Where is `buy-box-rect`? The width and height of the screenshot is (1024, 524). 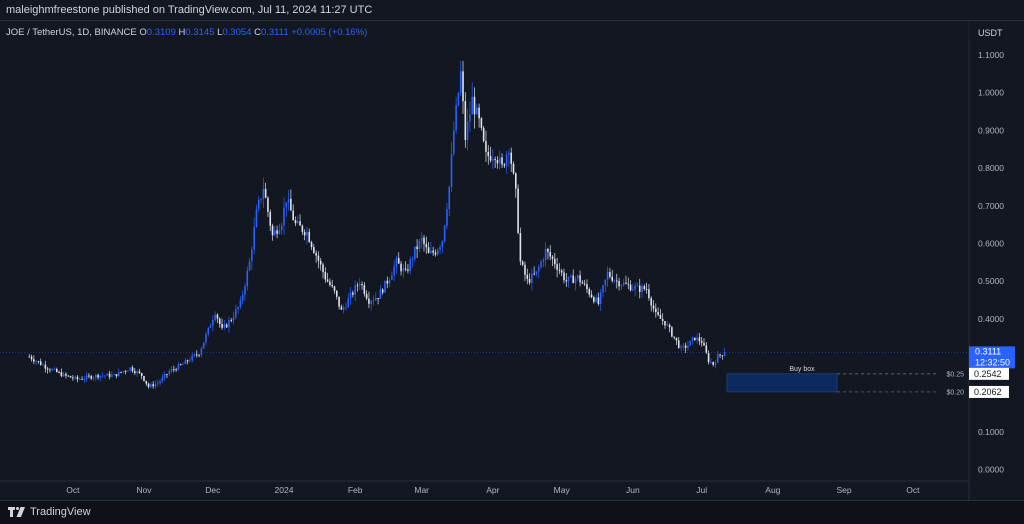 buy-box-rect is located at coordinates (782, 383).